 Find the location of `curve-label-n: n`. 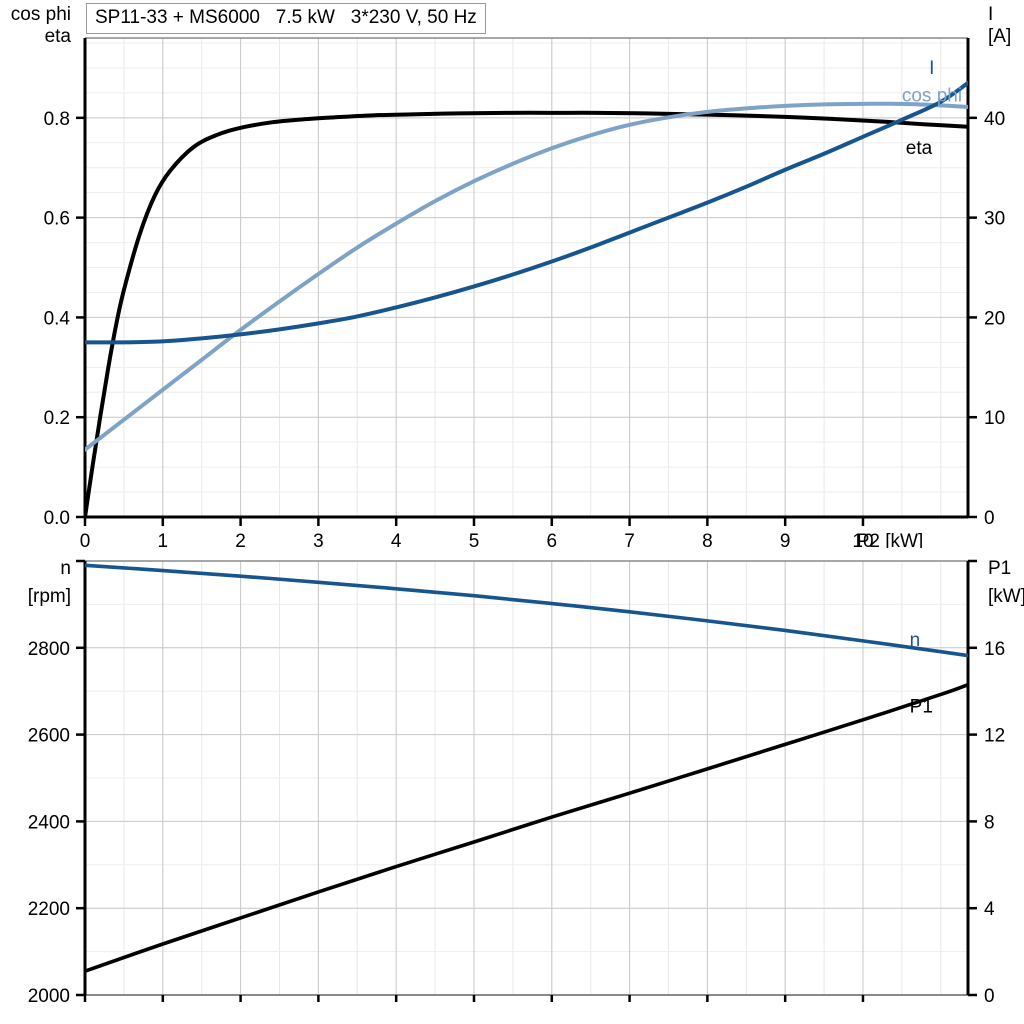

curve-label-n: n is located at coordinates (915, 640).